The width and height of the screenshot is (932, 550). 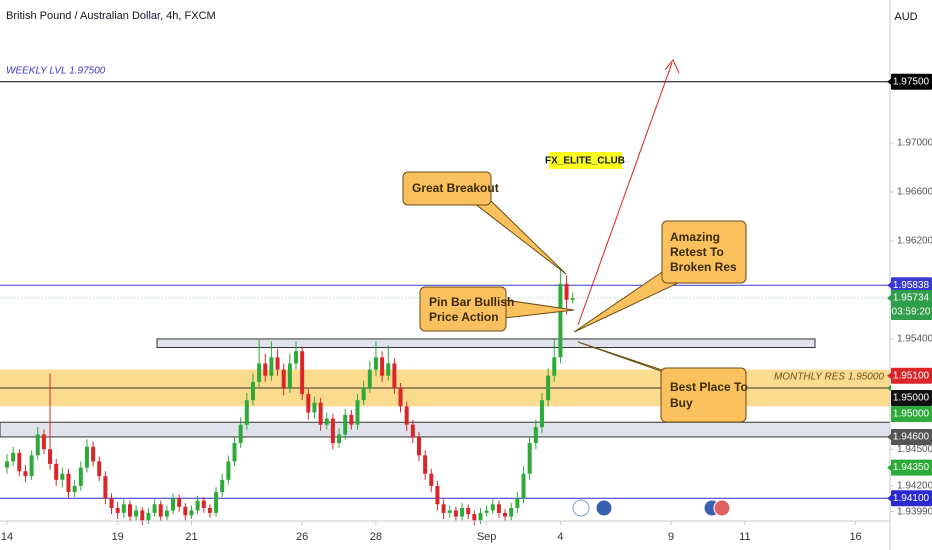 I want to click on price-tag-label: 1.95100, so click(x=911, y=375).